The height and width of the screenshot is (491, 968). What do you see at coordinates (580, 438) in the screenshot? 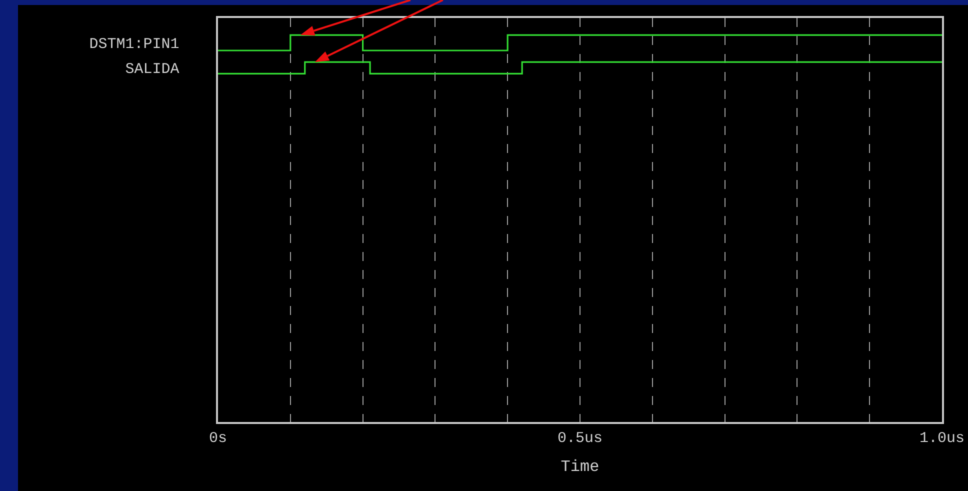
I see `x-tick-label: 0.5us` at bounding box center [580, 438].